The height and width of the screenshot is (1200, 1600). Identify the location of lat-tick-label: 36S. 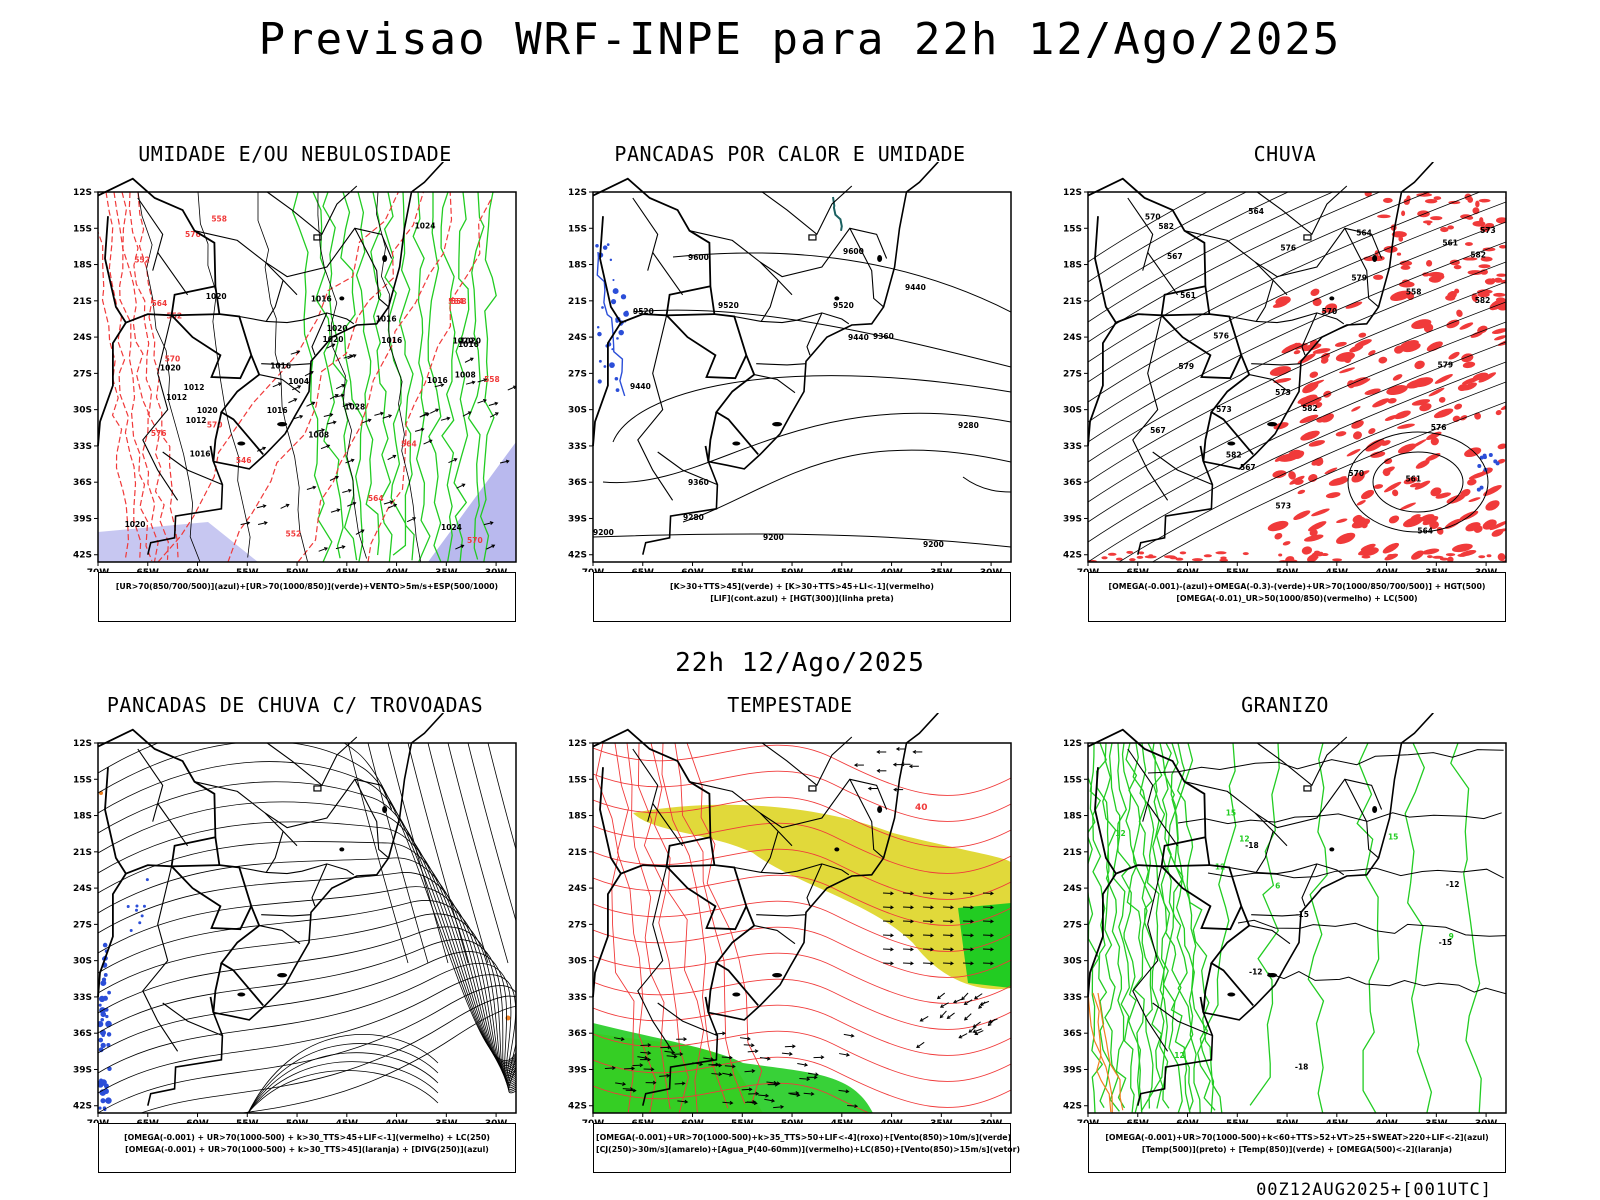
(82, 483).